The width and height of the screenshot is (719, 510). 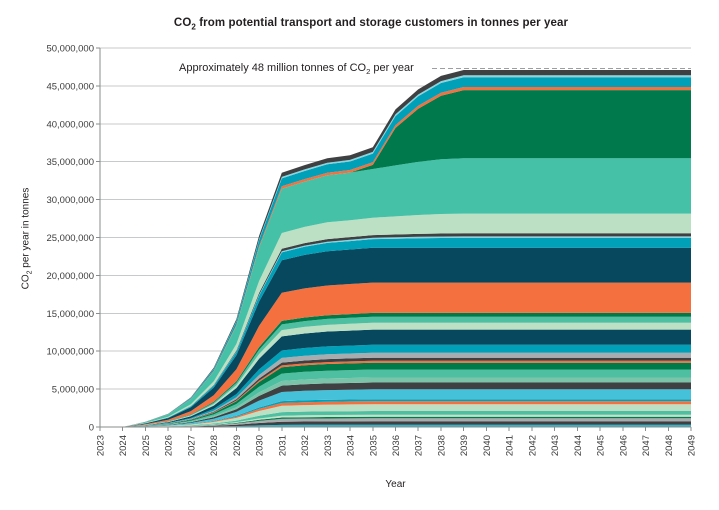 I want to click on x-tick-label-2032: 2032, so click(x=305, y=445).